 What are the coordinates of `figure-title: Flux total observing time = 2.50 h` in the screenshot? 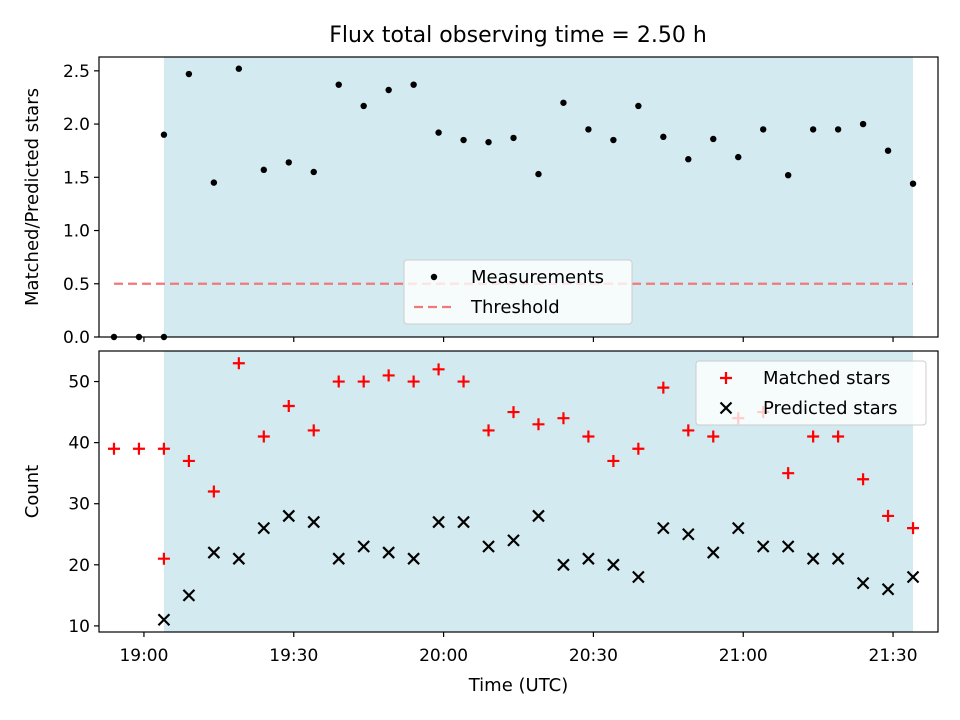 It's located at (518, 35).